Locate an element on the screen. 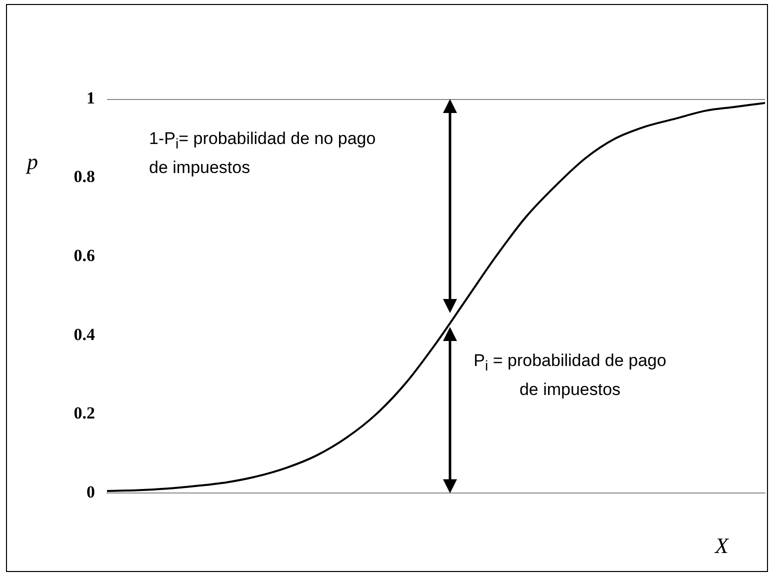  y-axis-title: p is located at coordinates (32, 162).